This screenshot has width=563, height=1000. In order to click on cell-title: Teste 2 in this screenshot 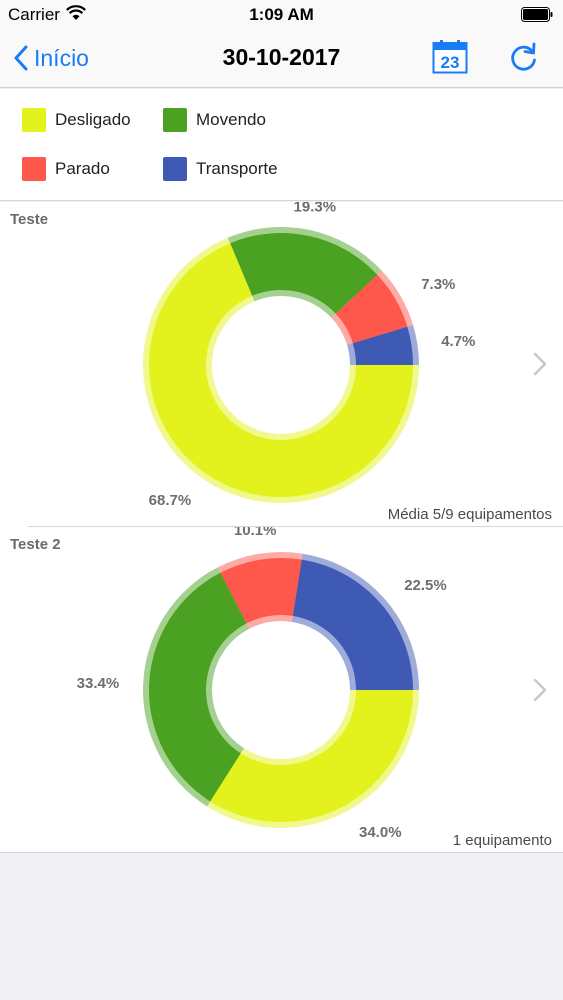, I will do `click(35, 544)`.